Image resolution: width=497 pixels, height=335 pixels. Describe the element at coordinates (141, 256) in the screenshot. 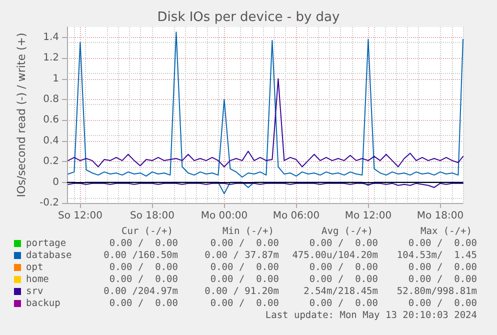

I see `text: 0.00 /160.50m` at that location.